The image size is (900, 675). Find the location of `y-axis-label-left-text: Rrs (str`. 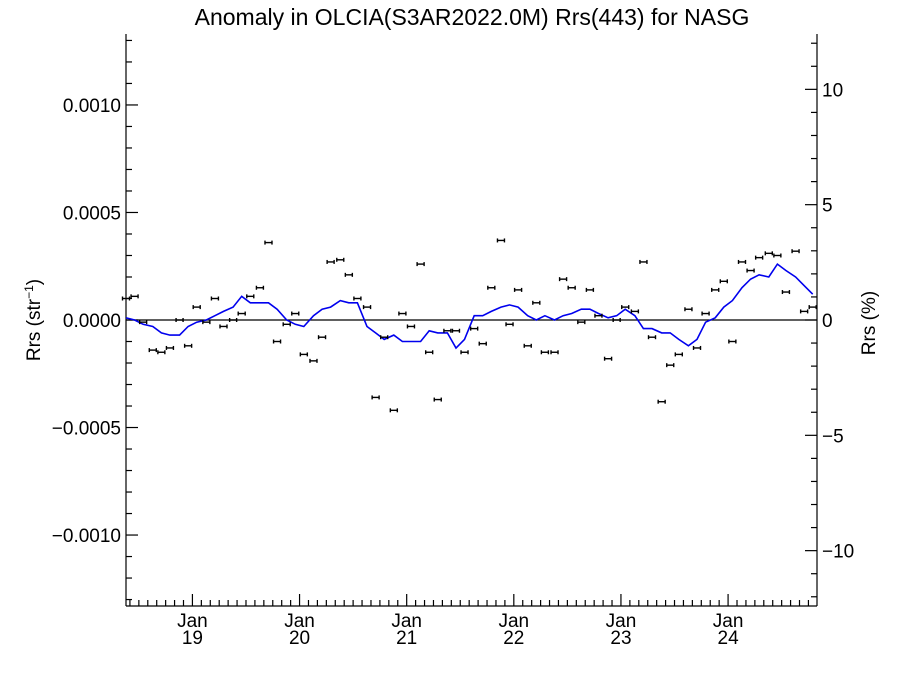

y-axis-label-left-text: Rrs (str is located at coordinates (34, 329).